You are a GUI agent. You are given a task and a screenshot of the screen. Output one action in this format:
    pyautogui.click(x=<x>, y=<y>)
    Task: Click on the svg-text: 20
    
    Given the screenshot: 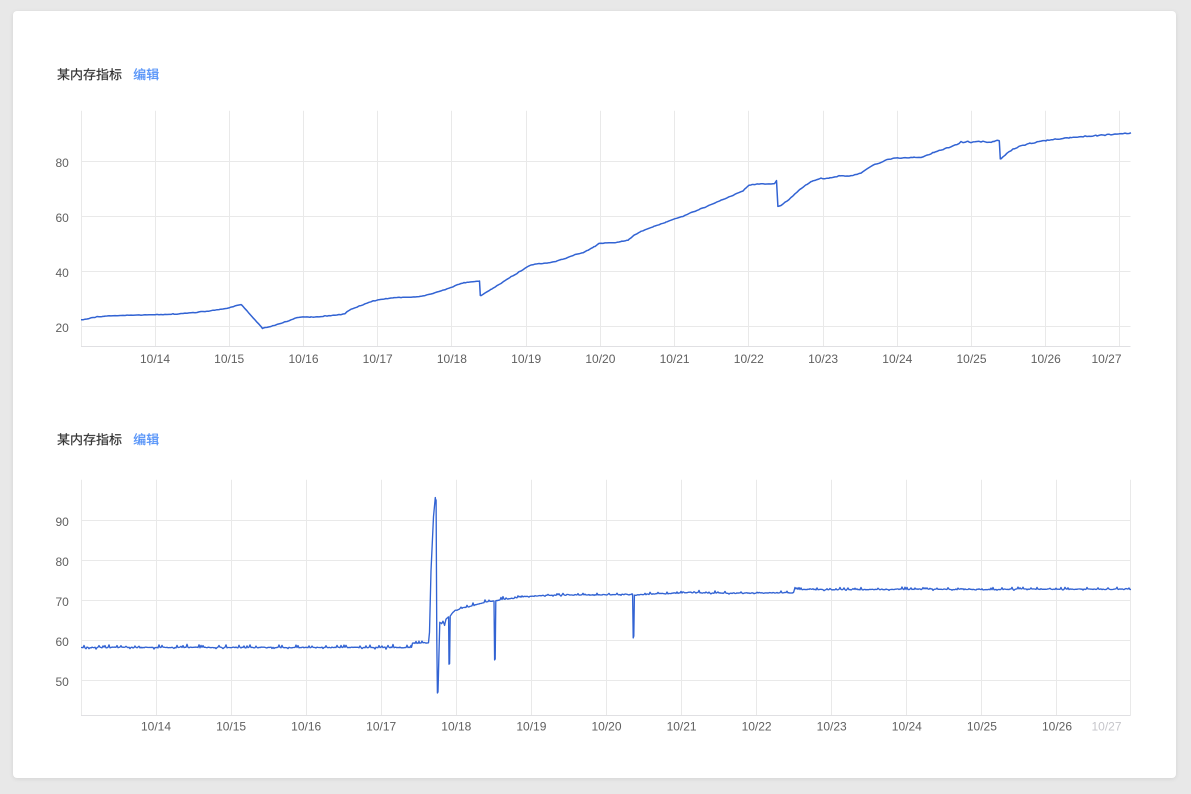 What is the action you would take?
    pyautogui.click(x=62, y=328)
    